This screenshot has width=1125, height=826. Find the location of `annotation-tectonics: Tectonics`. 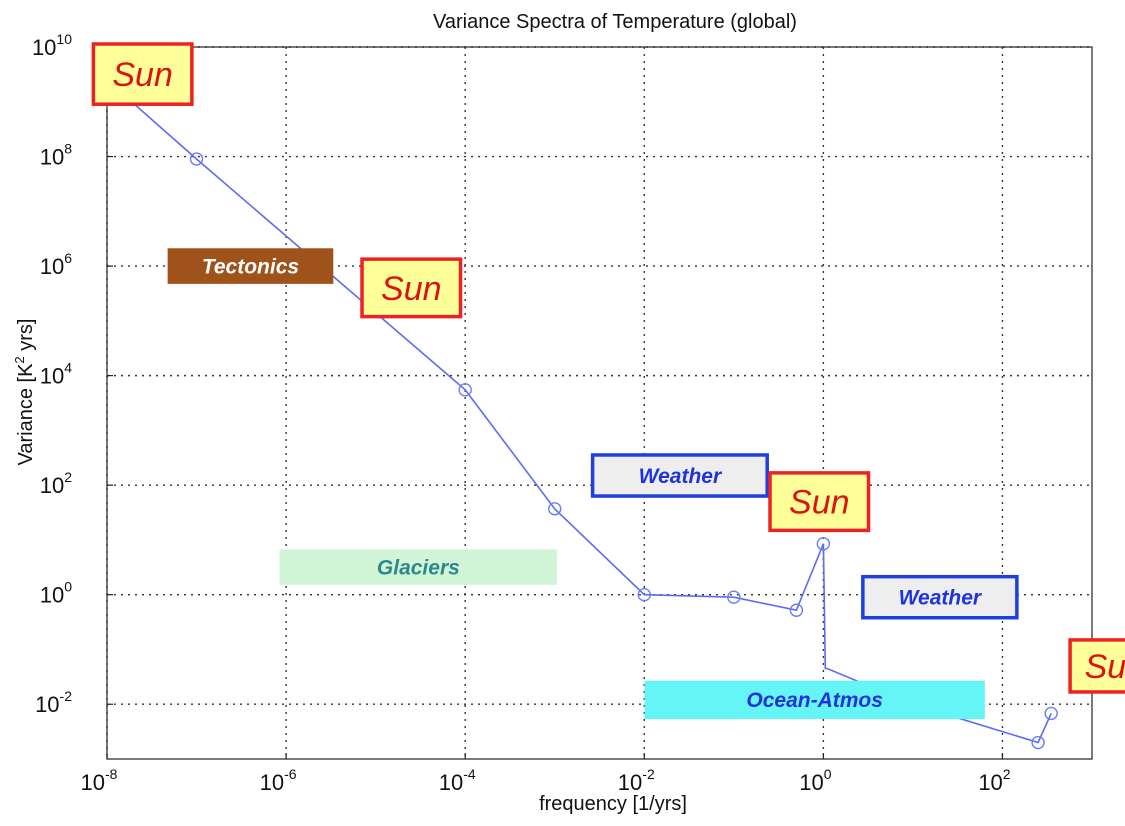

annotation-tectonics: Tectonics is located at coordinates (250, 266).